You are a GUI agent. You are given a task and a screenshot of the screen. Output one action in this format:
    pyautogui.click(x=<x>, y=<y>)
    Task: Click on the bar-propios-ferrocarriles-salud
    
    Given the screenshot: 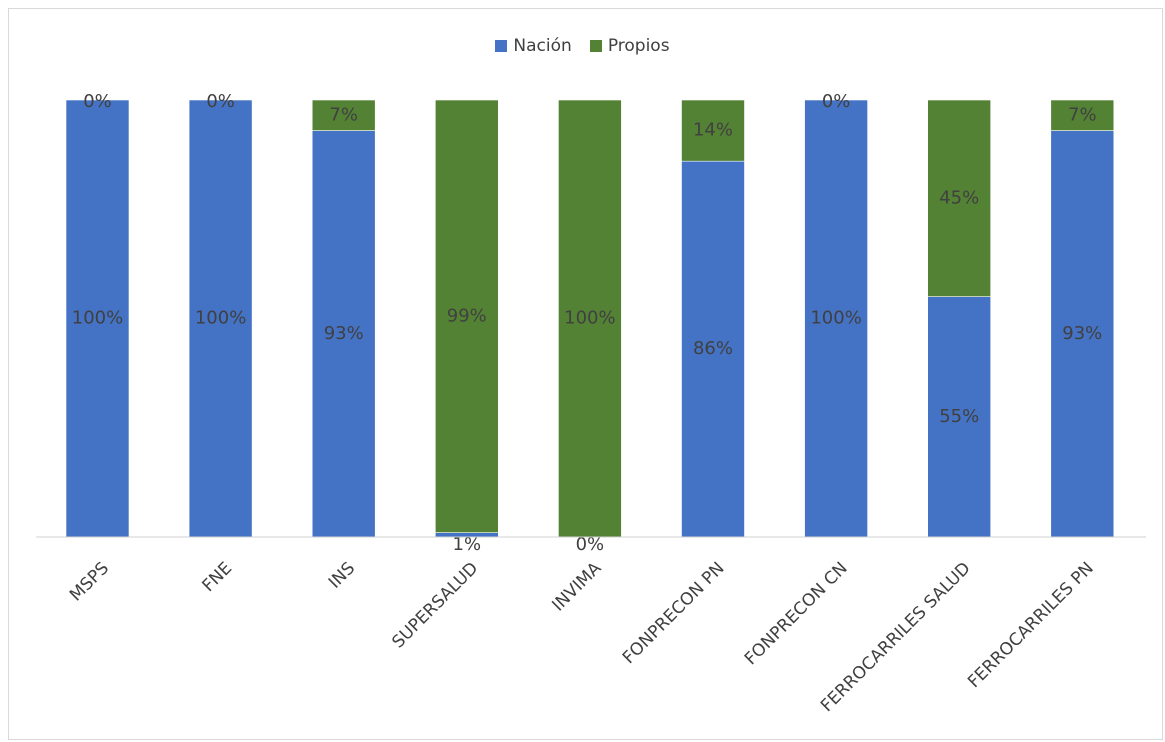 What is the action you would take?
    pyautogui.click(x=959, y=198)
    